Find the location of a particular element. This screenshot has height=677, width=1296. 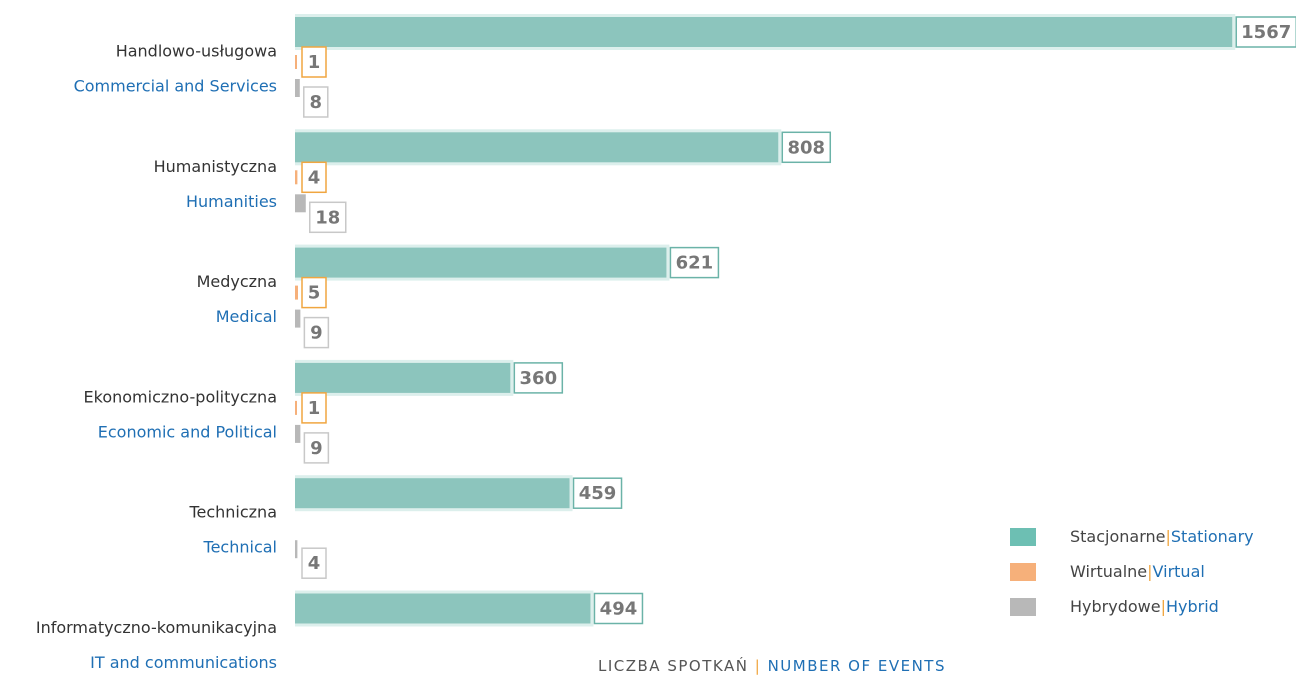

legend-name: Hybrydowe is located at coordinates (1115, 606).